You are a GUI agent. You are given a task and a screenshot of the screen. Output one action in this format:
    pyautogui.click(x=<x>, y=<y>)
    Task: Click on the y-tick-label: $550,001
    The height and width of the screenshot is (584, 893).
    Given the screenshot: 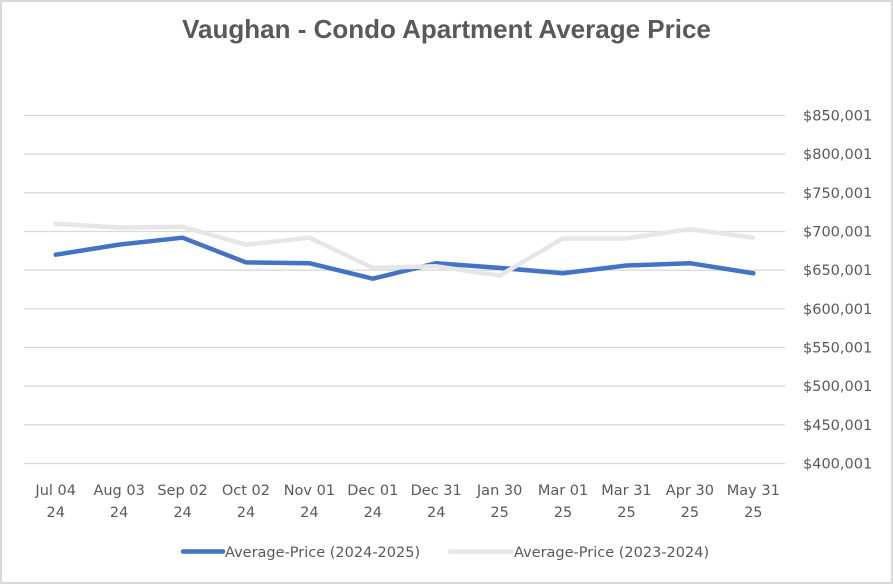 What is the action you would take?
    pyautogui.click(x=837, y=349)
    